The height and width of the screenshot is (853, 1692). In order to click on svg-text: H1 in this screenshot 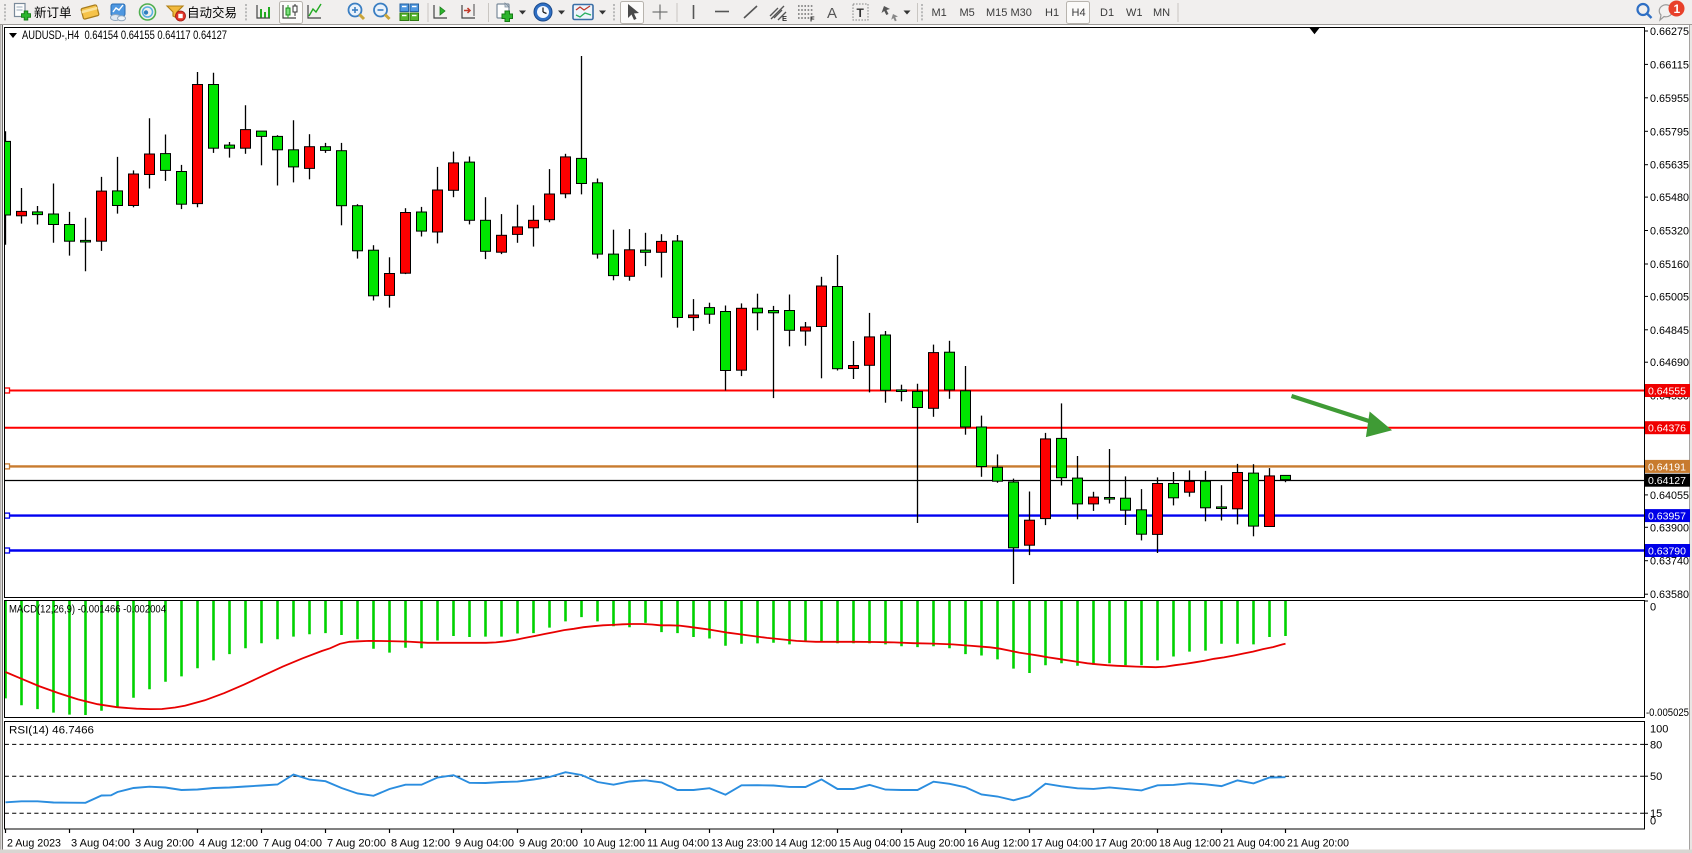, I will do `click(1052, 13)`.